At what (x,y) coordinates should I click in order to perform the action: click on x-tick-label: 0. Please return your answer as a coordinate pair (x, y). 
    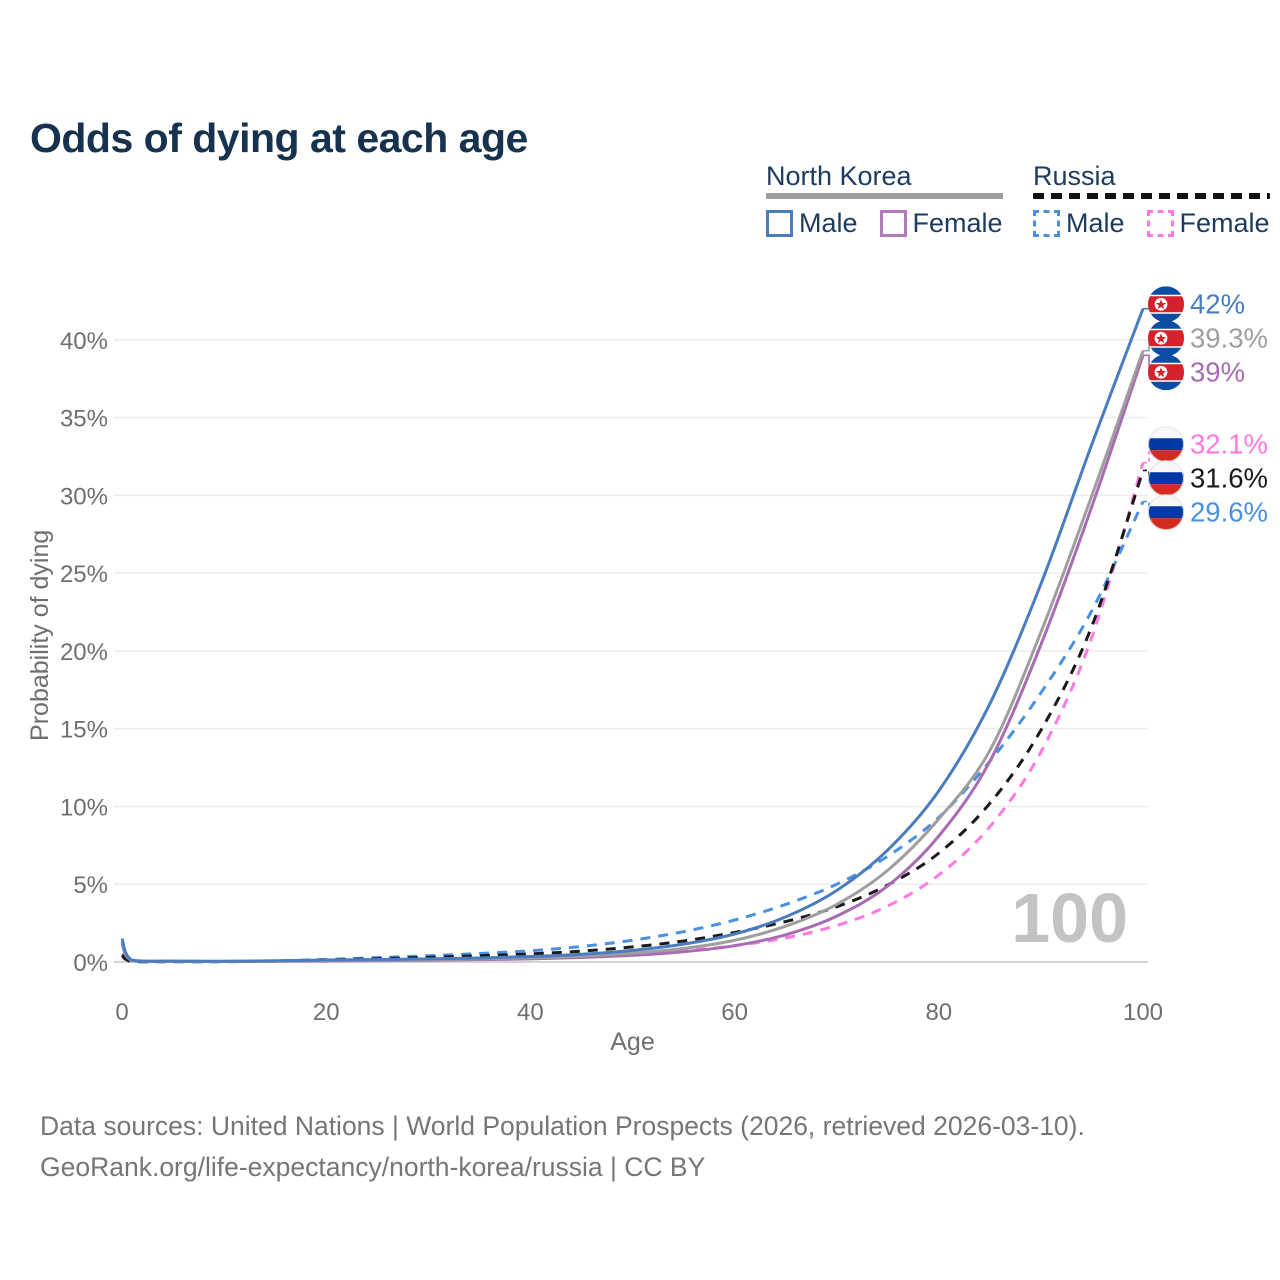
    Looking at the image, I should click on (121, 1012).